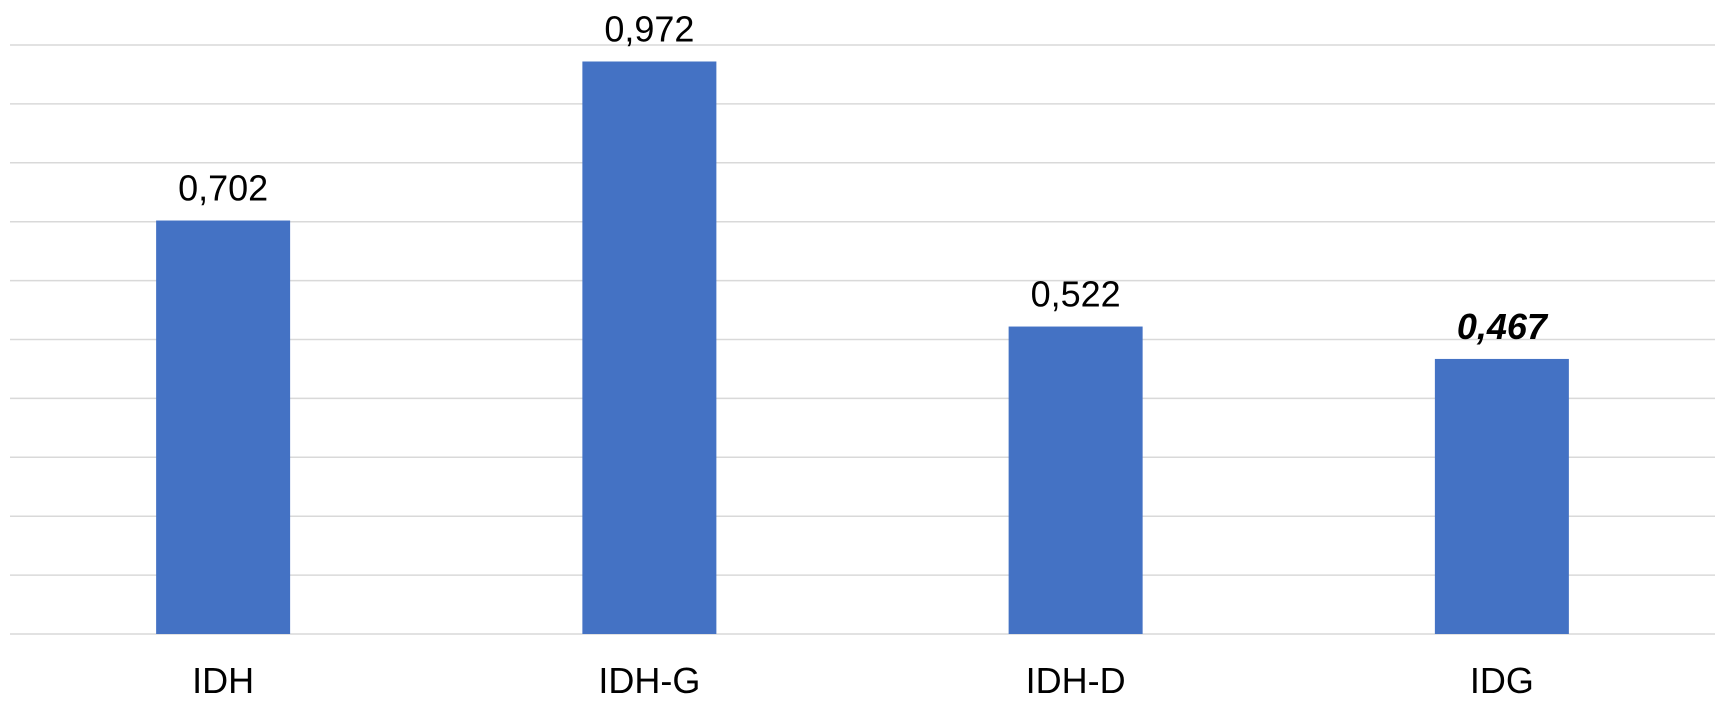 This screenshot has width=1715, height=708. I want to click on bar-idh-g, so click(649, 347).